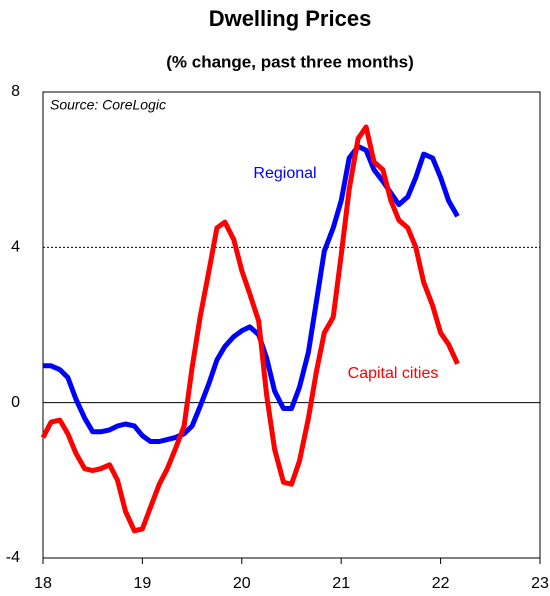 Image resolution: width=550 pixels, height=596 pixels. What do you see at coordinates (15, 402) in the screenshot?
I see `y-tick-label: 0` at bounding box center [15, 402].